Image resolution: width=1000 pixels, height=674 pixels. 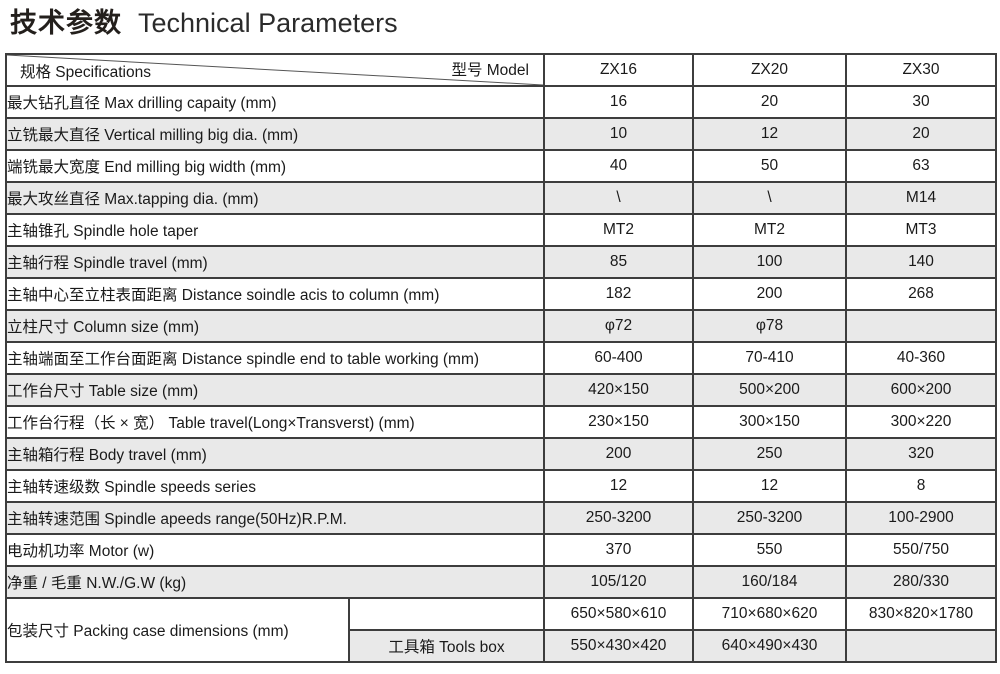 I want to click on spec-value: 650×580×610, so click(x=618, y=614).